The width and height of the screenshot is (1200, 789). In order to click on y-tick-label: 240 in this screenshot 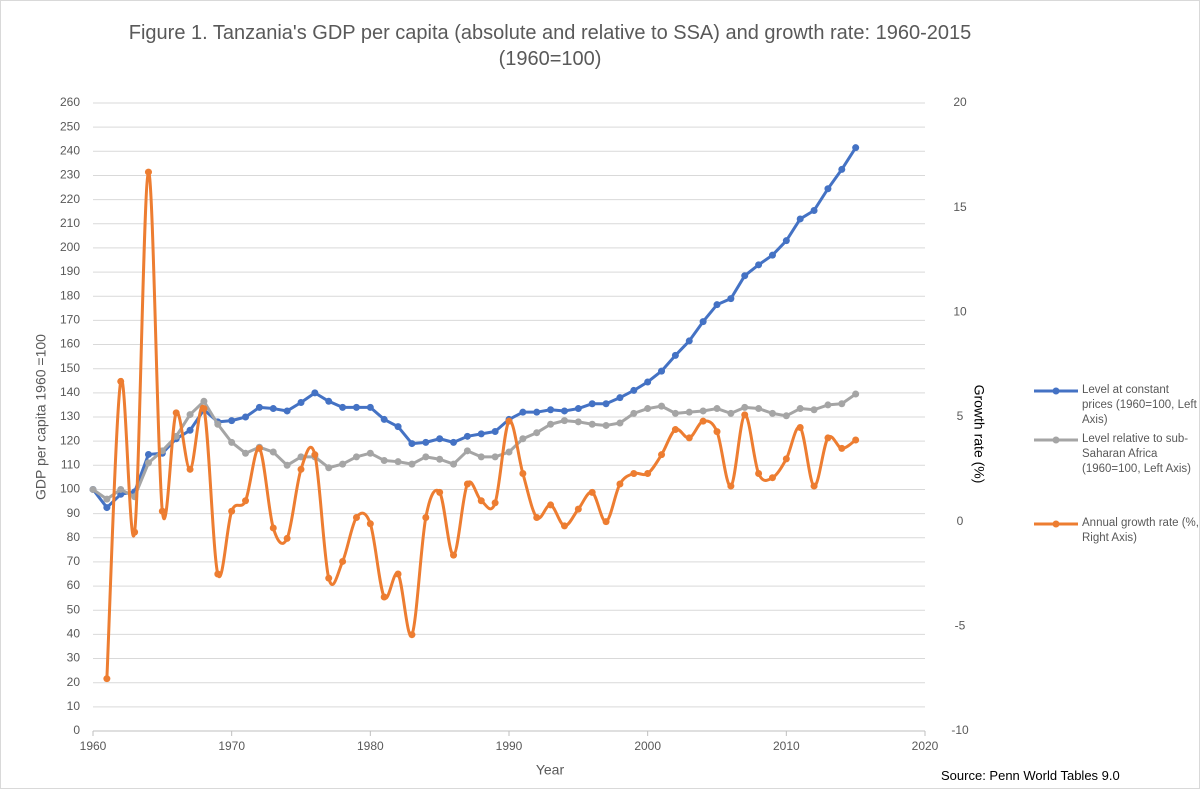, I will do `click(70, 150)`.